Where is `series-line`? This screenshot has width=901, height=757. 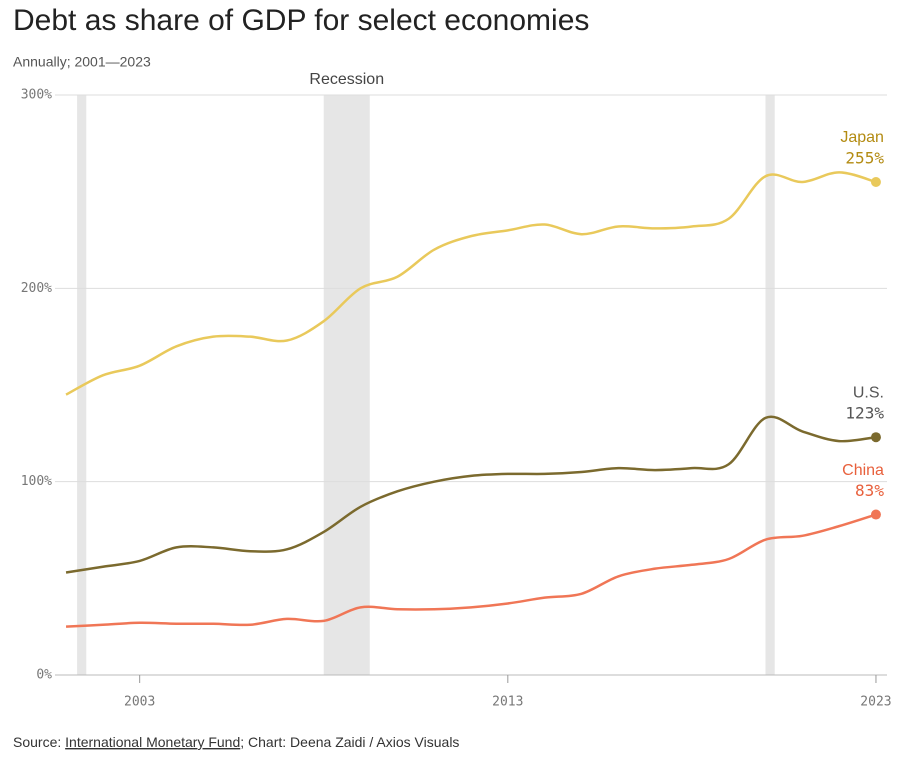 series-line is located at coordinates (471, 570).